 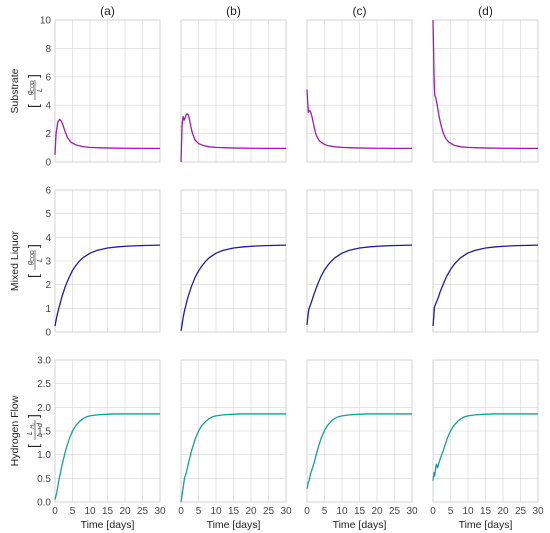 What do you see at coordinates (360, 11) in the screenshot?
I see `column-title: (c)` at bounding box center [360, 11].